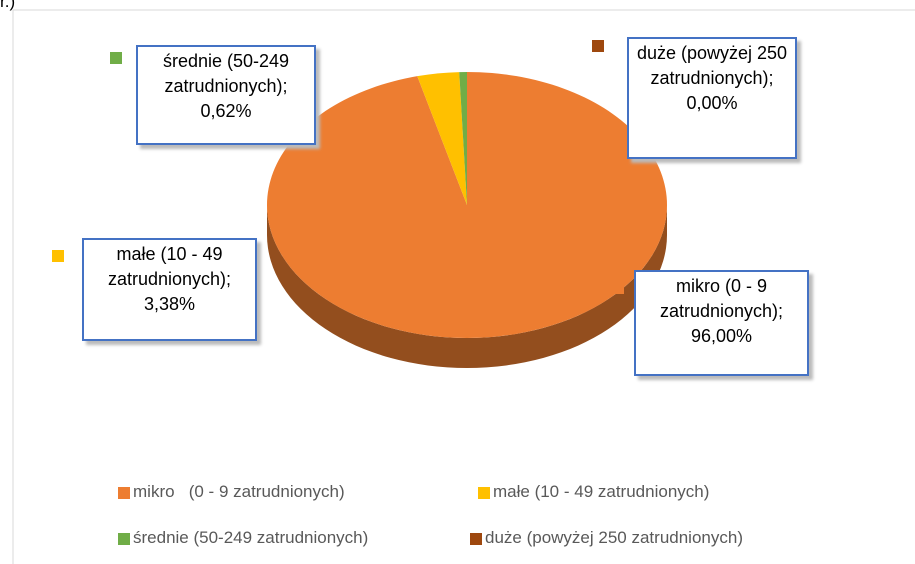  I want to click on corner-text: r.), so click(8, 5).